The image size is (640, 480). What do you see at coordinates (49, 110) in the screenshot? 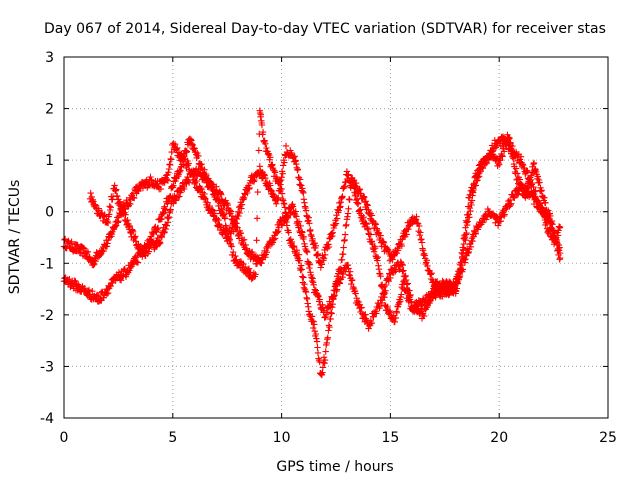
I see `y-tick-label: 2` at bounding box center [49, 110].